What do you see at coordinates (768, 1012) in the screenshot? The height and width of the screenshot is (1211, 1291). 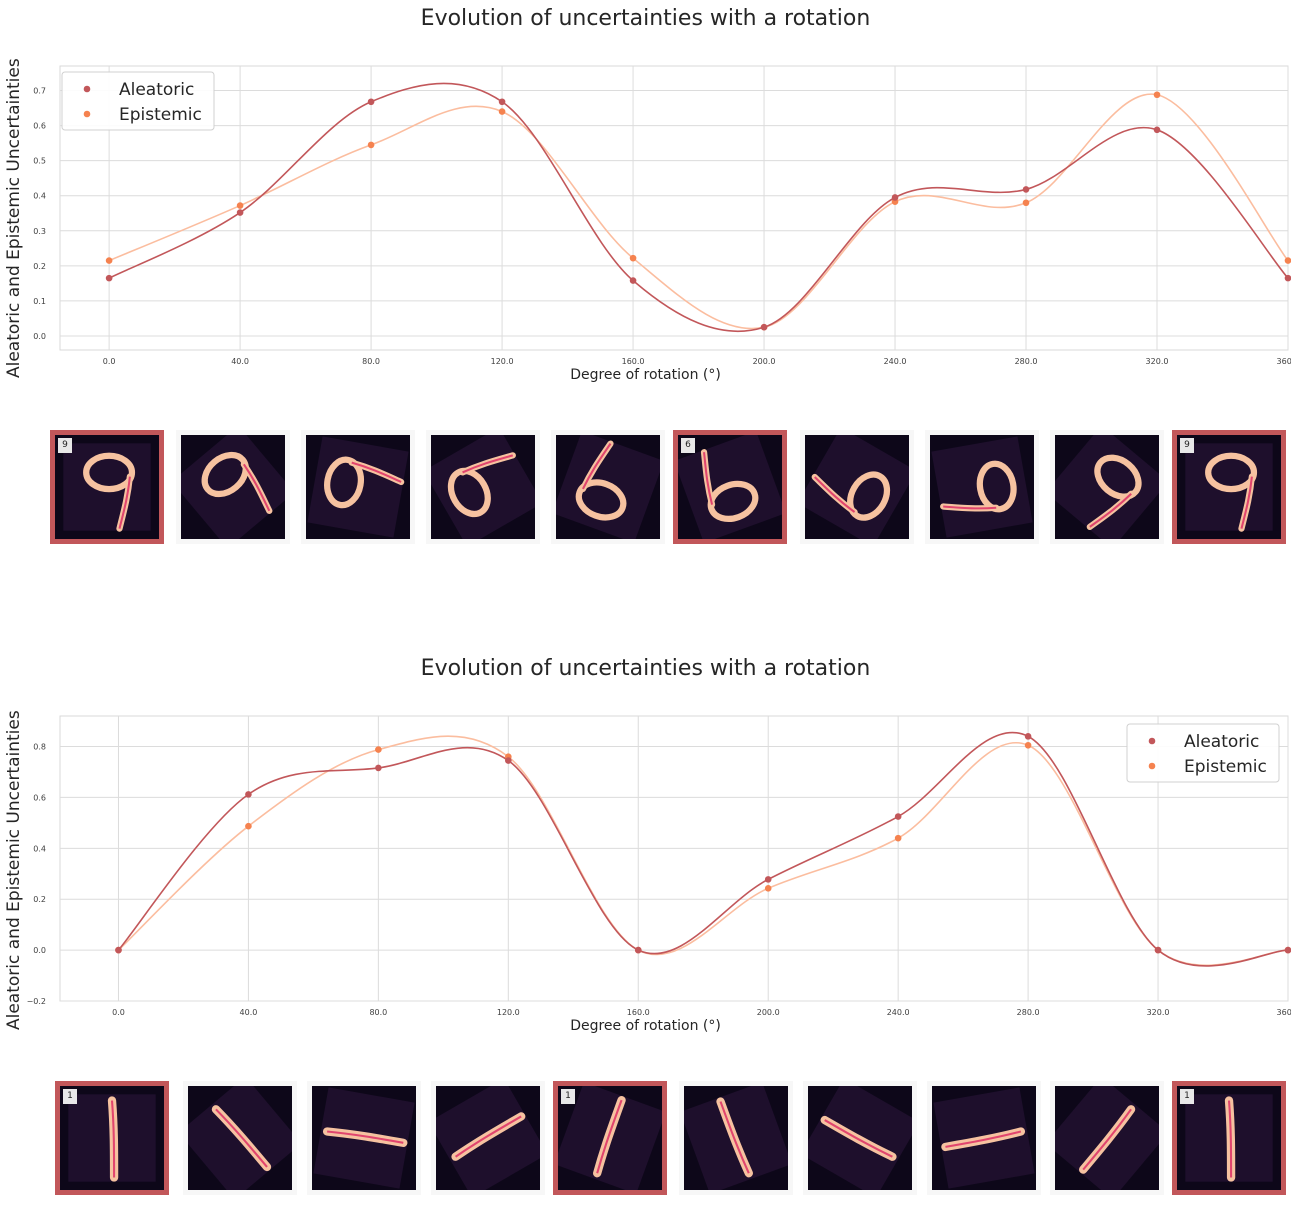 I see `x-tick-label: 200.0` at bounding box center [768, 1012].